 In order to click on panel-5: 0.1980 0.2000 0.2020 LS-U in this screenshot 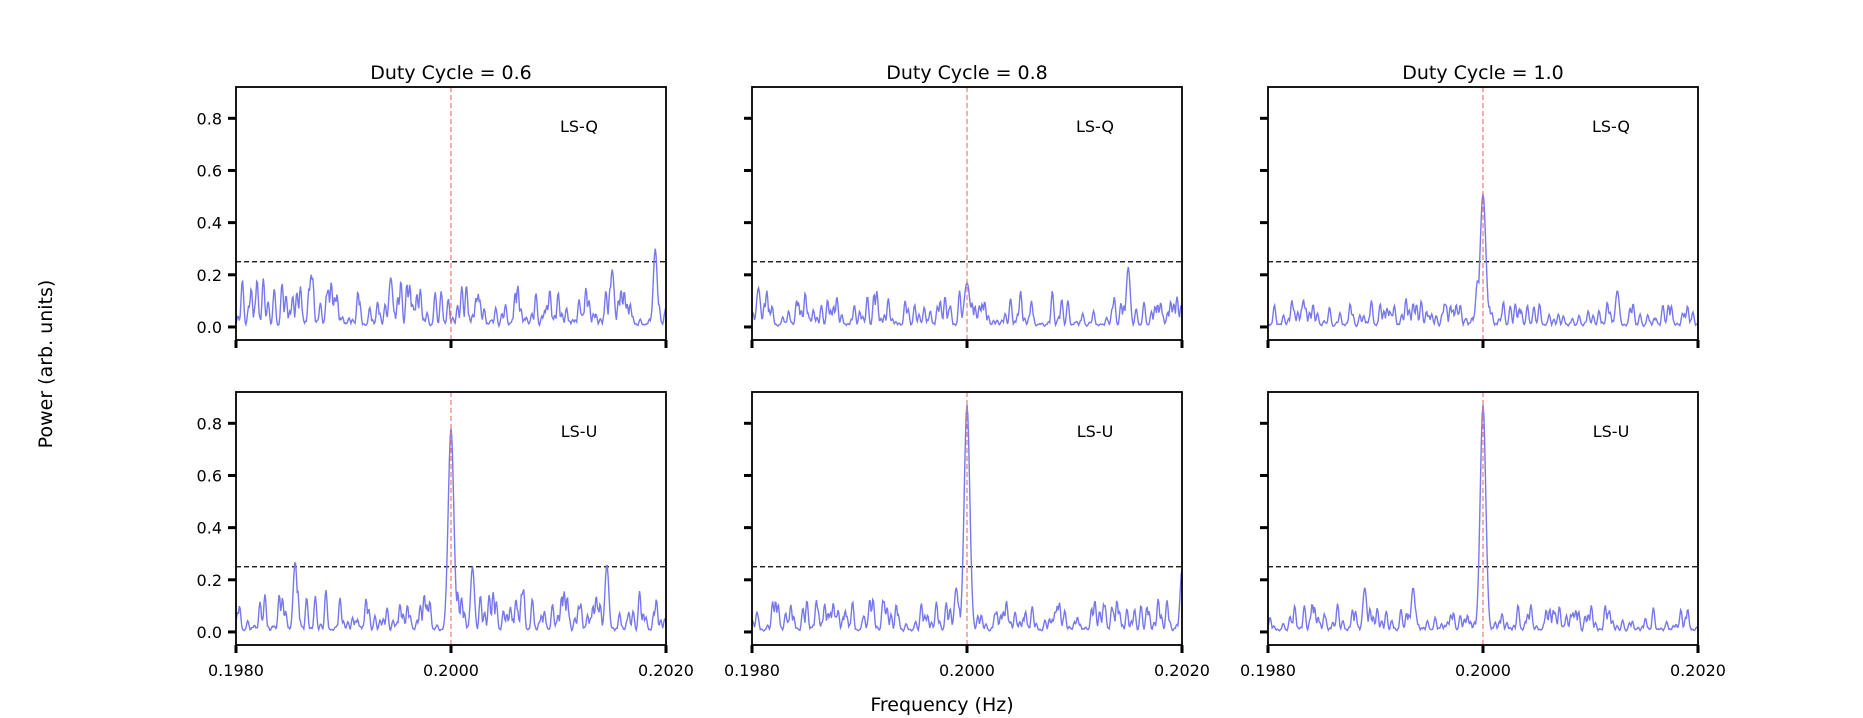, I will do `click(1483, 535)`.